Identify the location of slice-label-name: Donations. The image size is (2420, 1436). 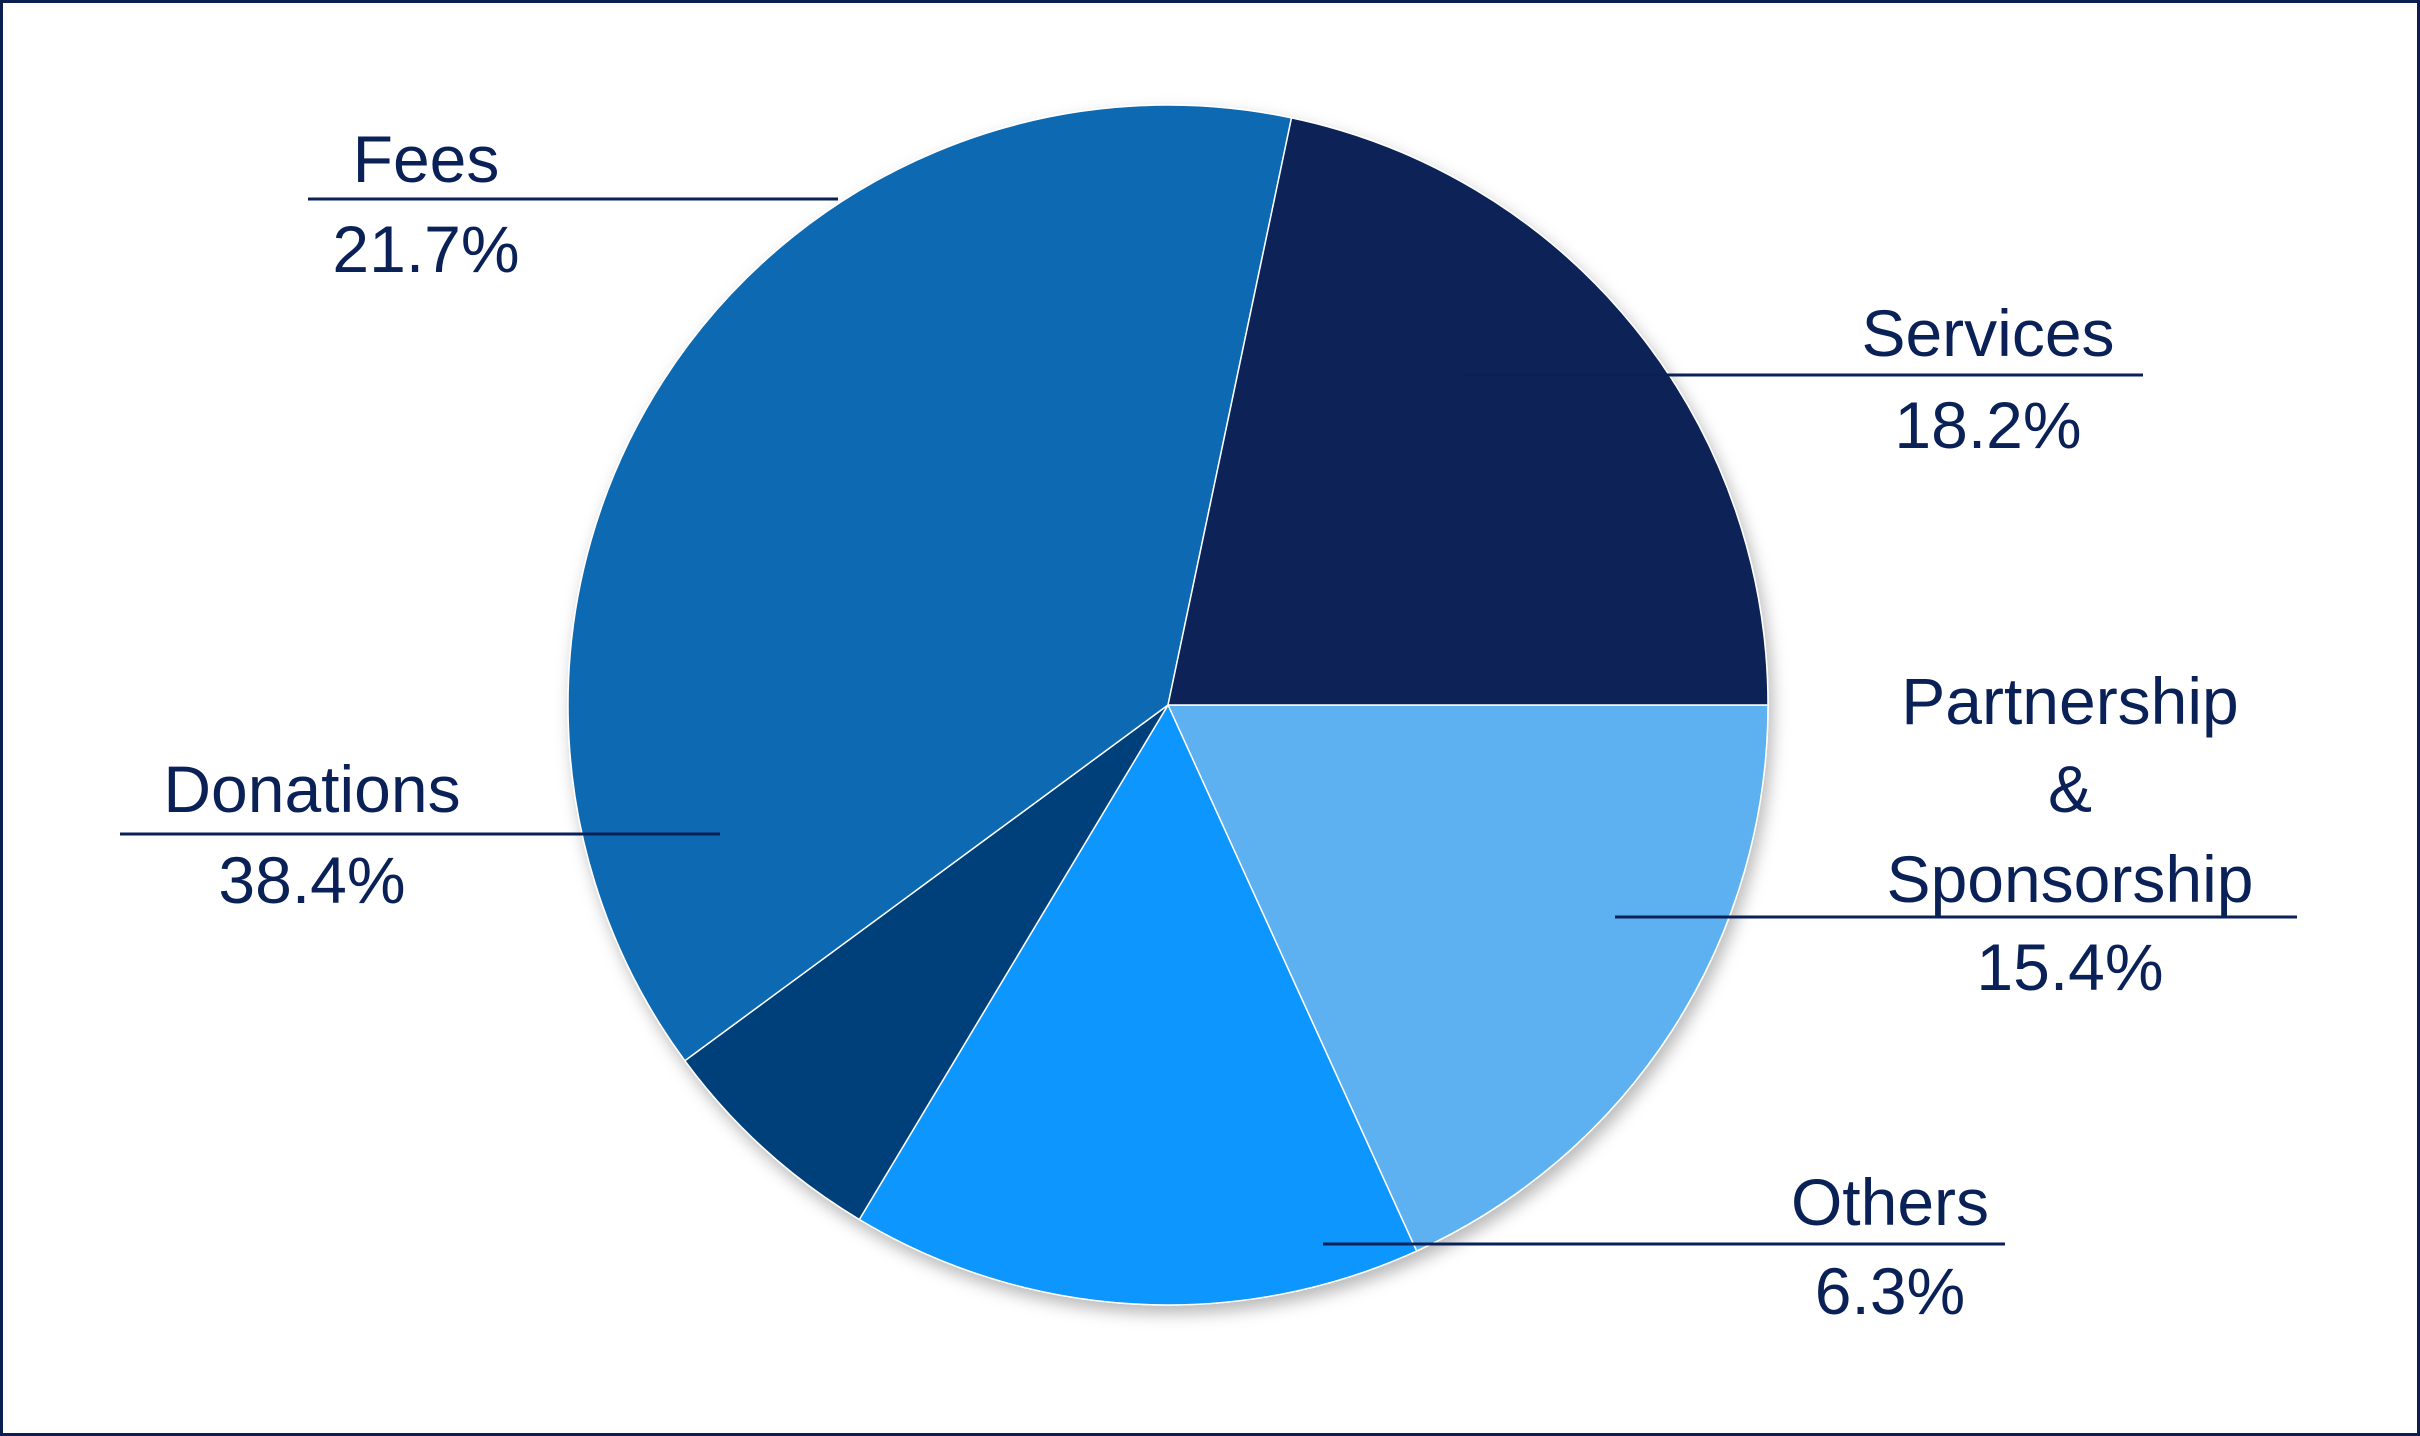
(311, 789).